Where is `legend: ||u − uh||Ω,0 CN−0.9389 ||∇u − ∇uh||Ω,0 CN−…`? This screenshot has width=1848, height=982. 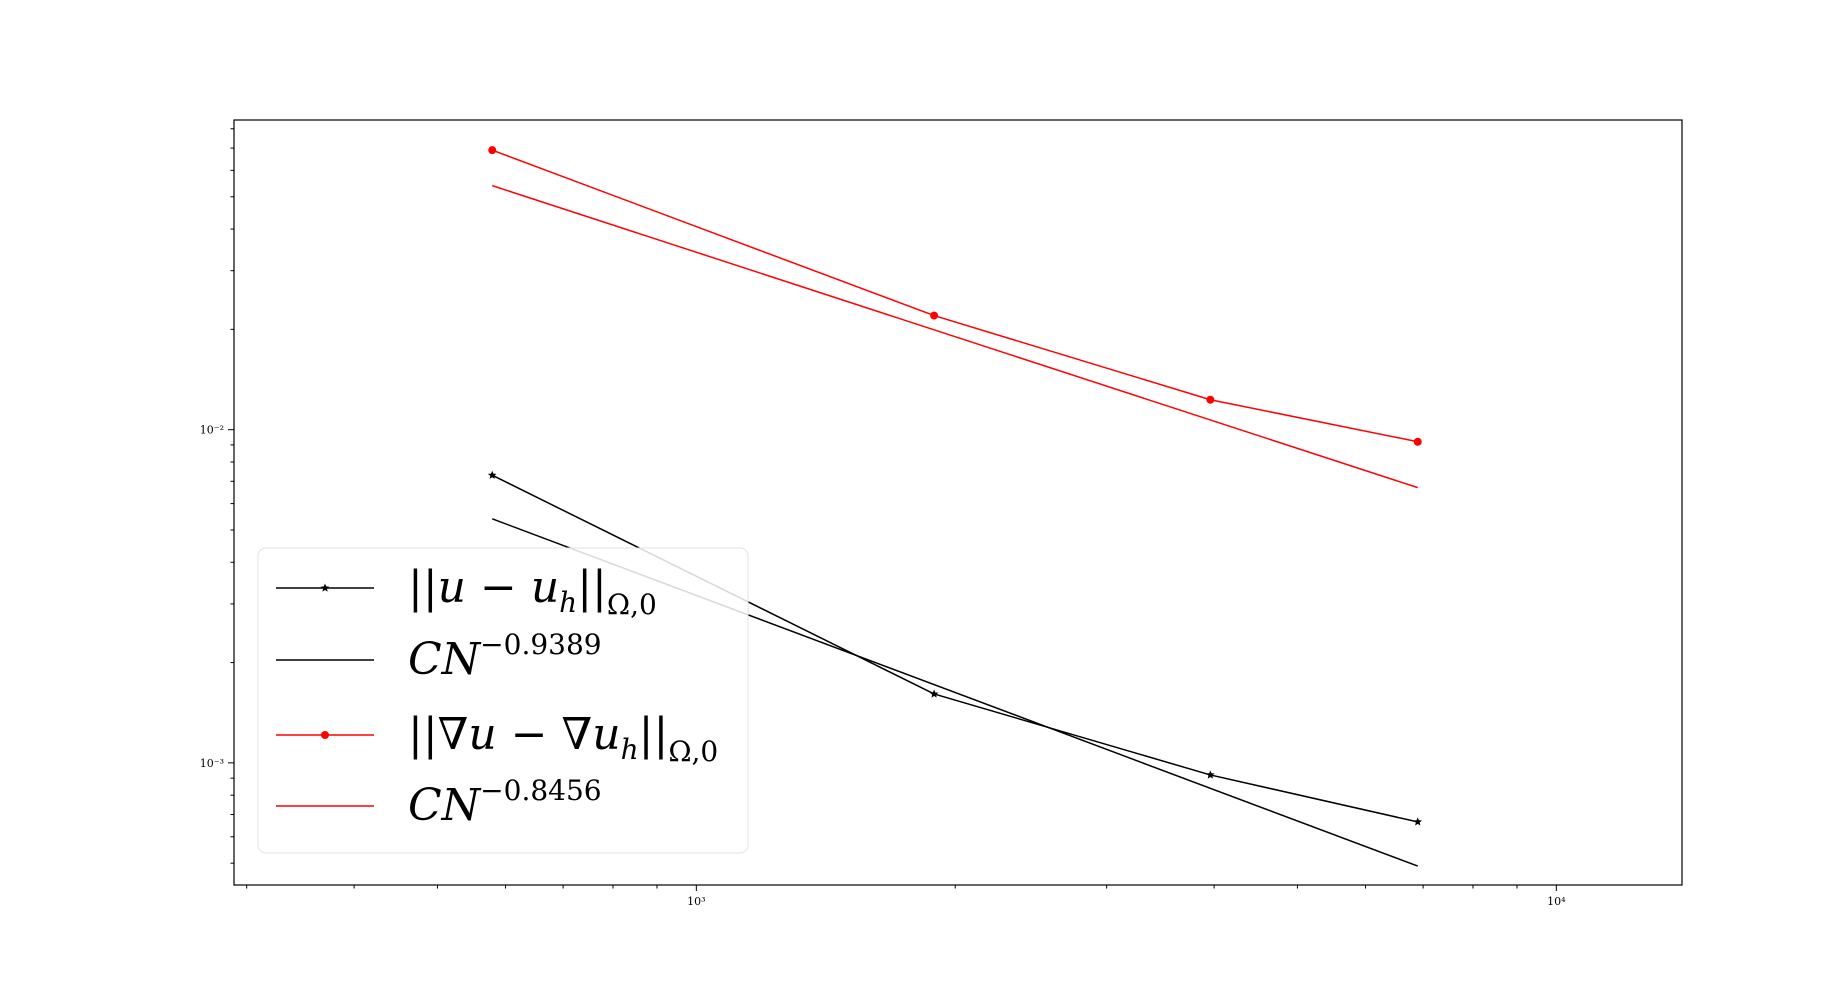 legend: ||u − uh||Ω,0 CN−0.9389 ||∇u − ∇uh||Ω,0 CN−… is located at coordinates (503, 700).